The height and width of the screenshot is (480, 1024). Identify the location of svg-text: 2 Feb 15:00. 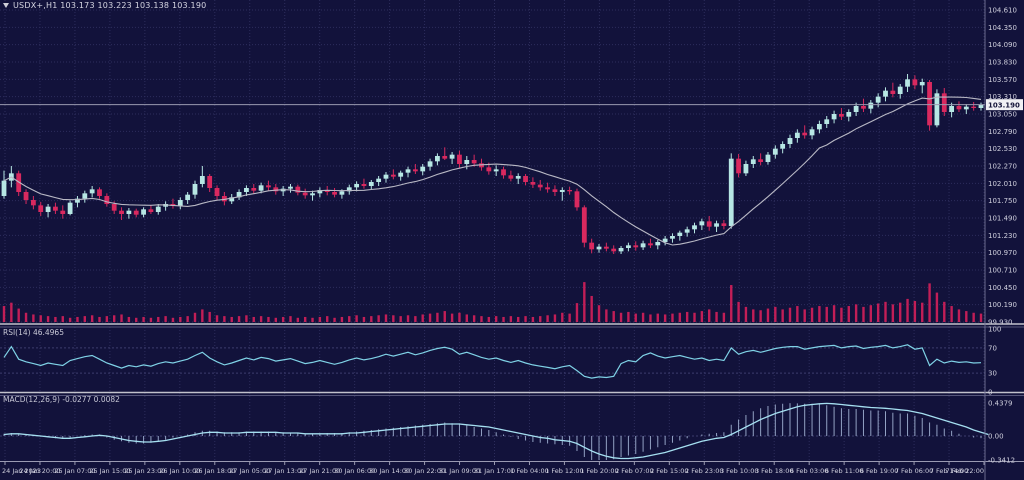
(669, 471).